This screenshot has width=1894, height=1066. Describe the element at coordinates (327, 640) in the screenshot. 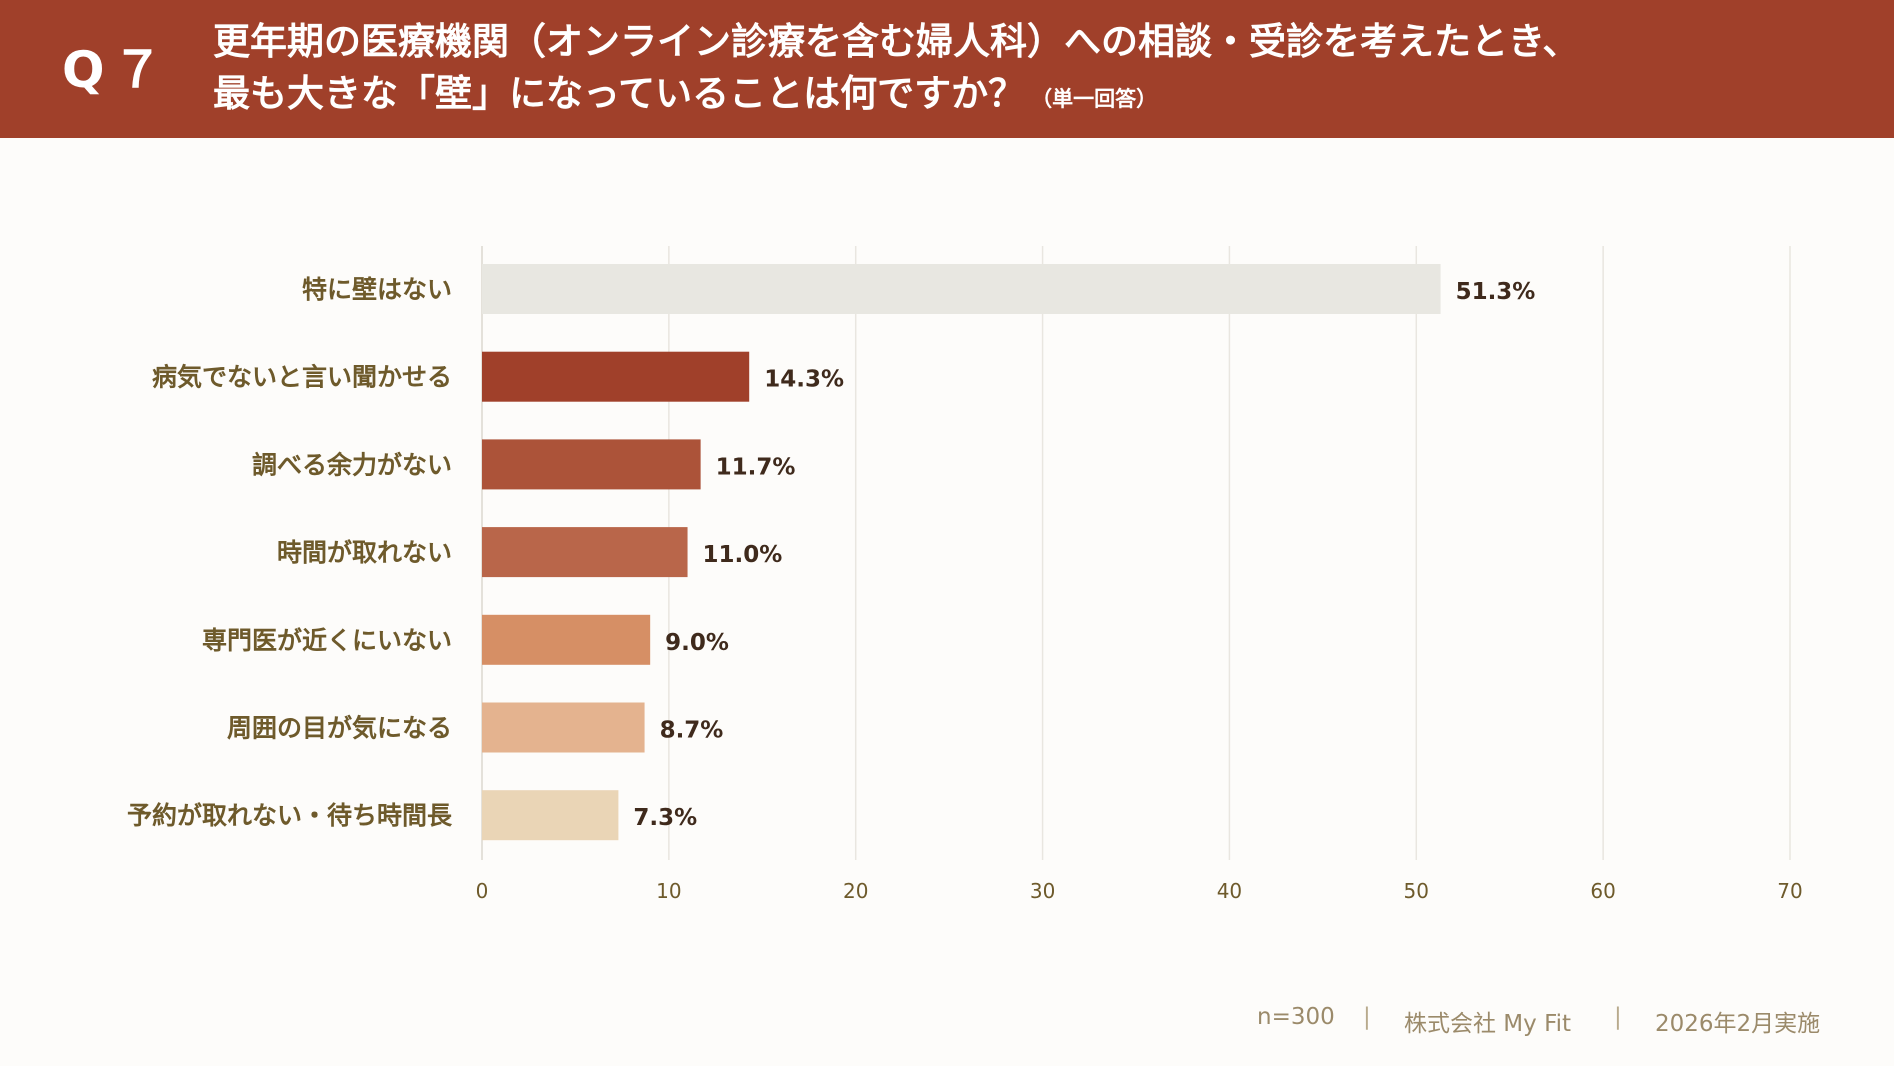

I see `category-label: 専門医が近くにいない` at that location.